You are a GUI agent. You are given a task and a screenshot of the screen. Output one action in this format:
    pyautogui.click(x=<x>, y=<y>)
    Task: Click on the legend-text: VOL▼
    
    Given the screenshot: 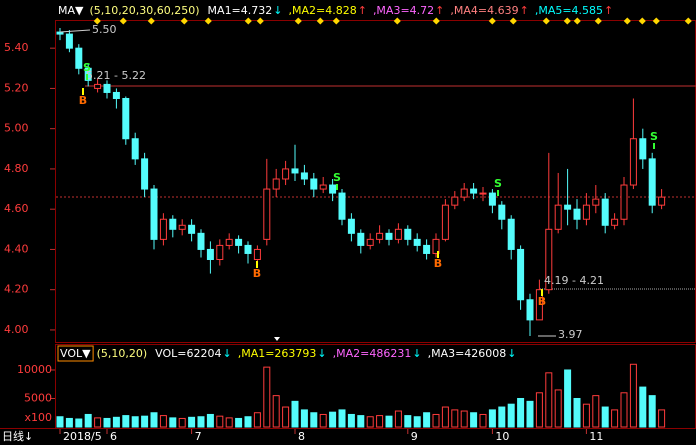 What is the action you would take?
    pyautogui.click(x=75, y=353)
    